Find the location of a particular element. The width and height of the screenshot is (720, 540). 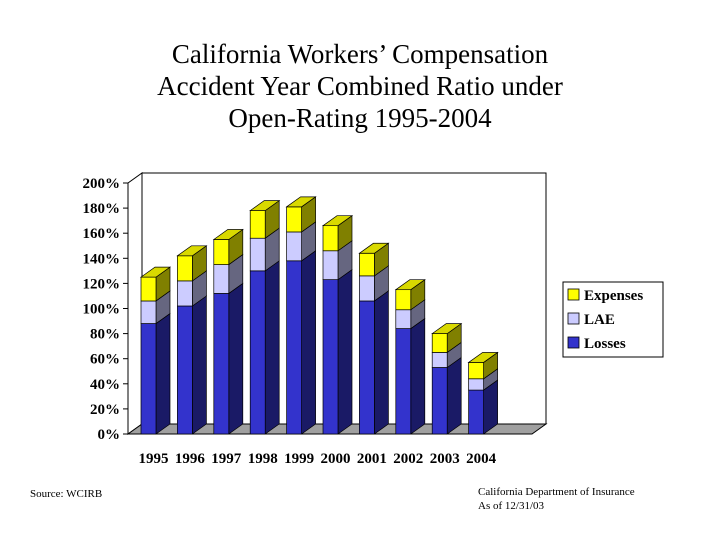

y-tick-label: 140% is located at coordinates (102, 259).